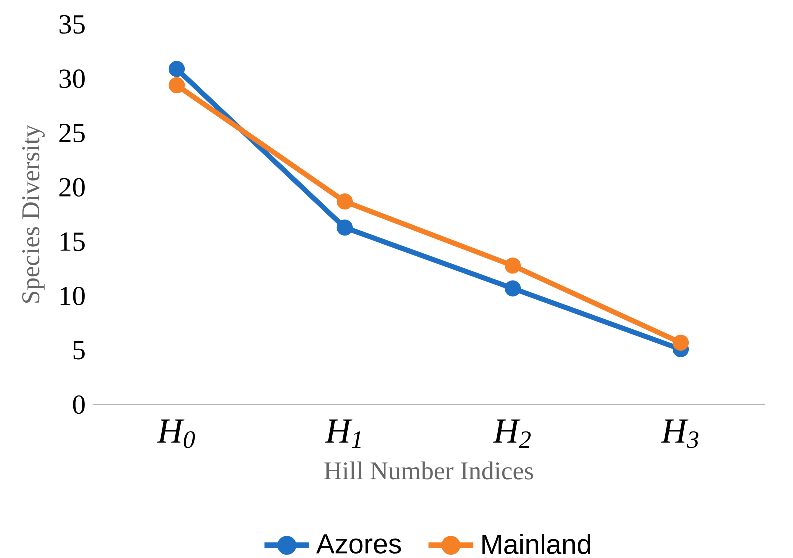  Describe the element at coordinates (343, 434) in the screenshot. I see `x-tick-label: H$_{1}$` at that location.